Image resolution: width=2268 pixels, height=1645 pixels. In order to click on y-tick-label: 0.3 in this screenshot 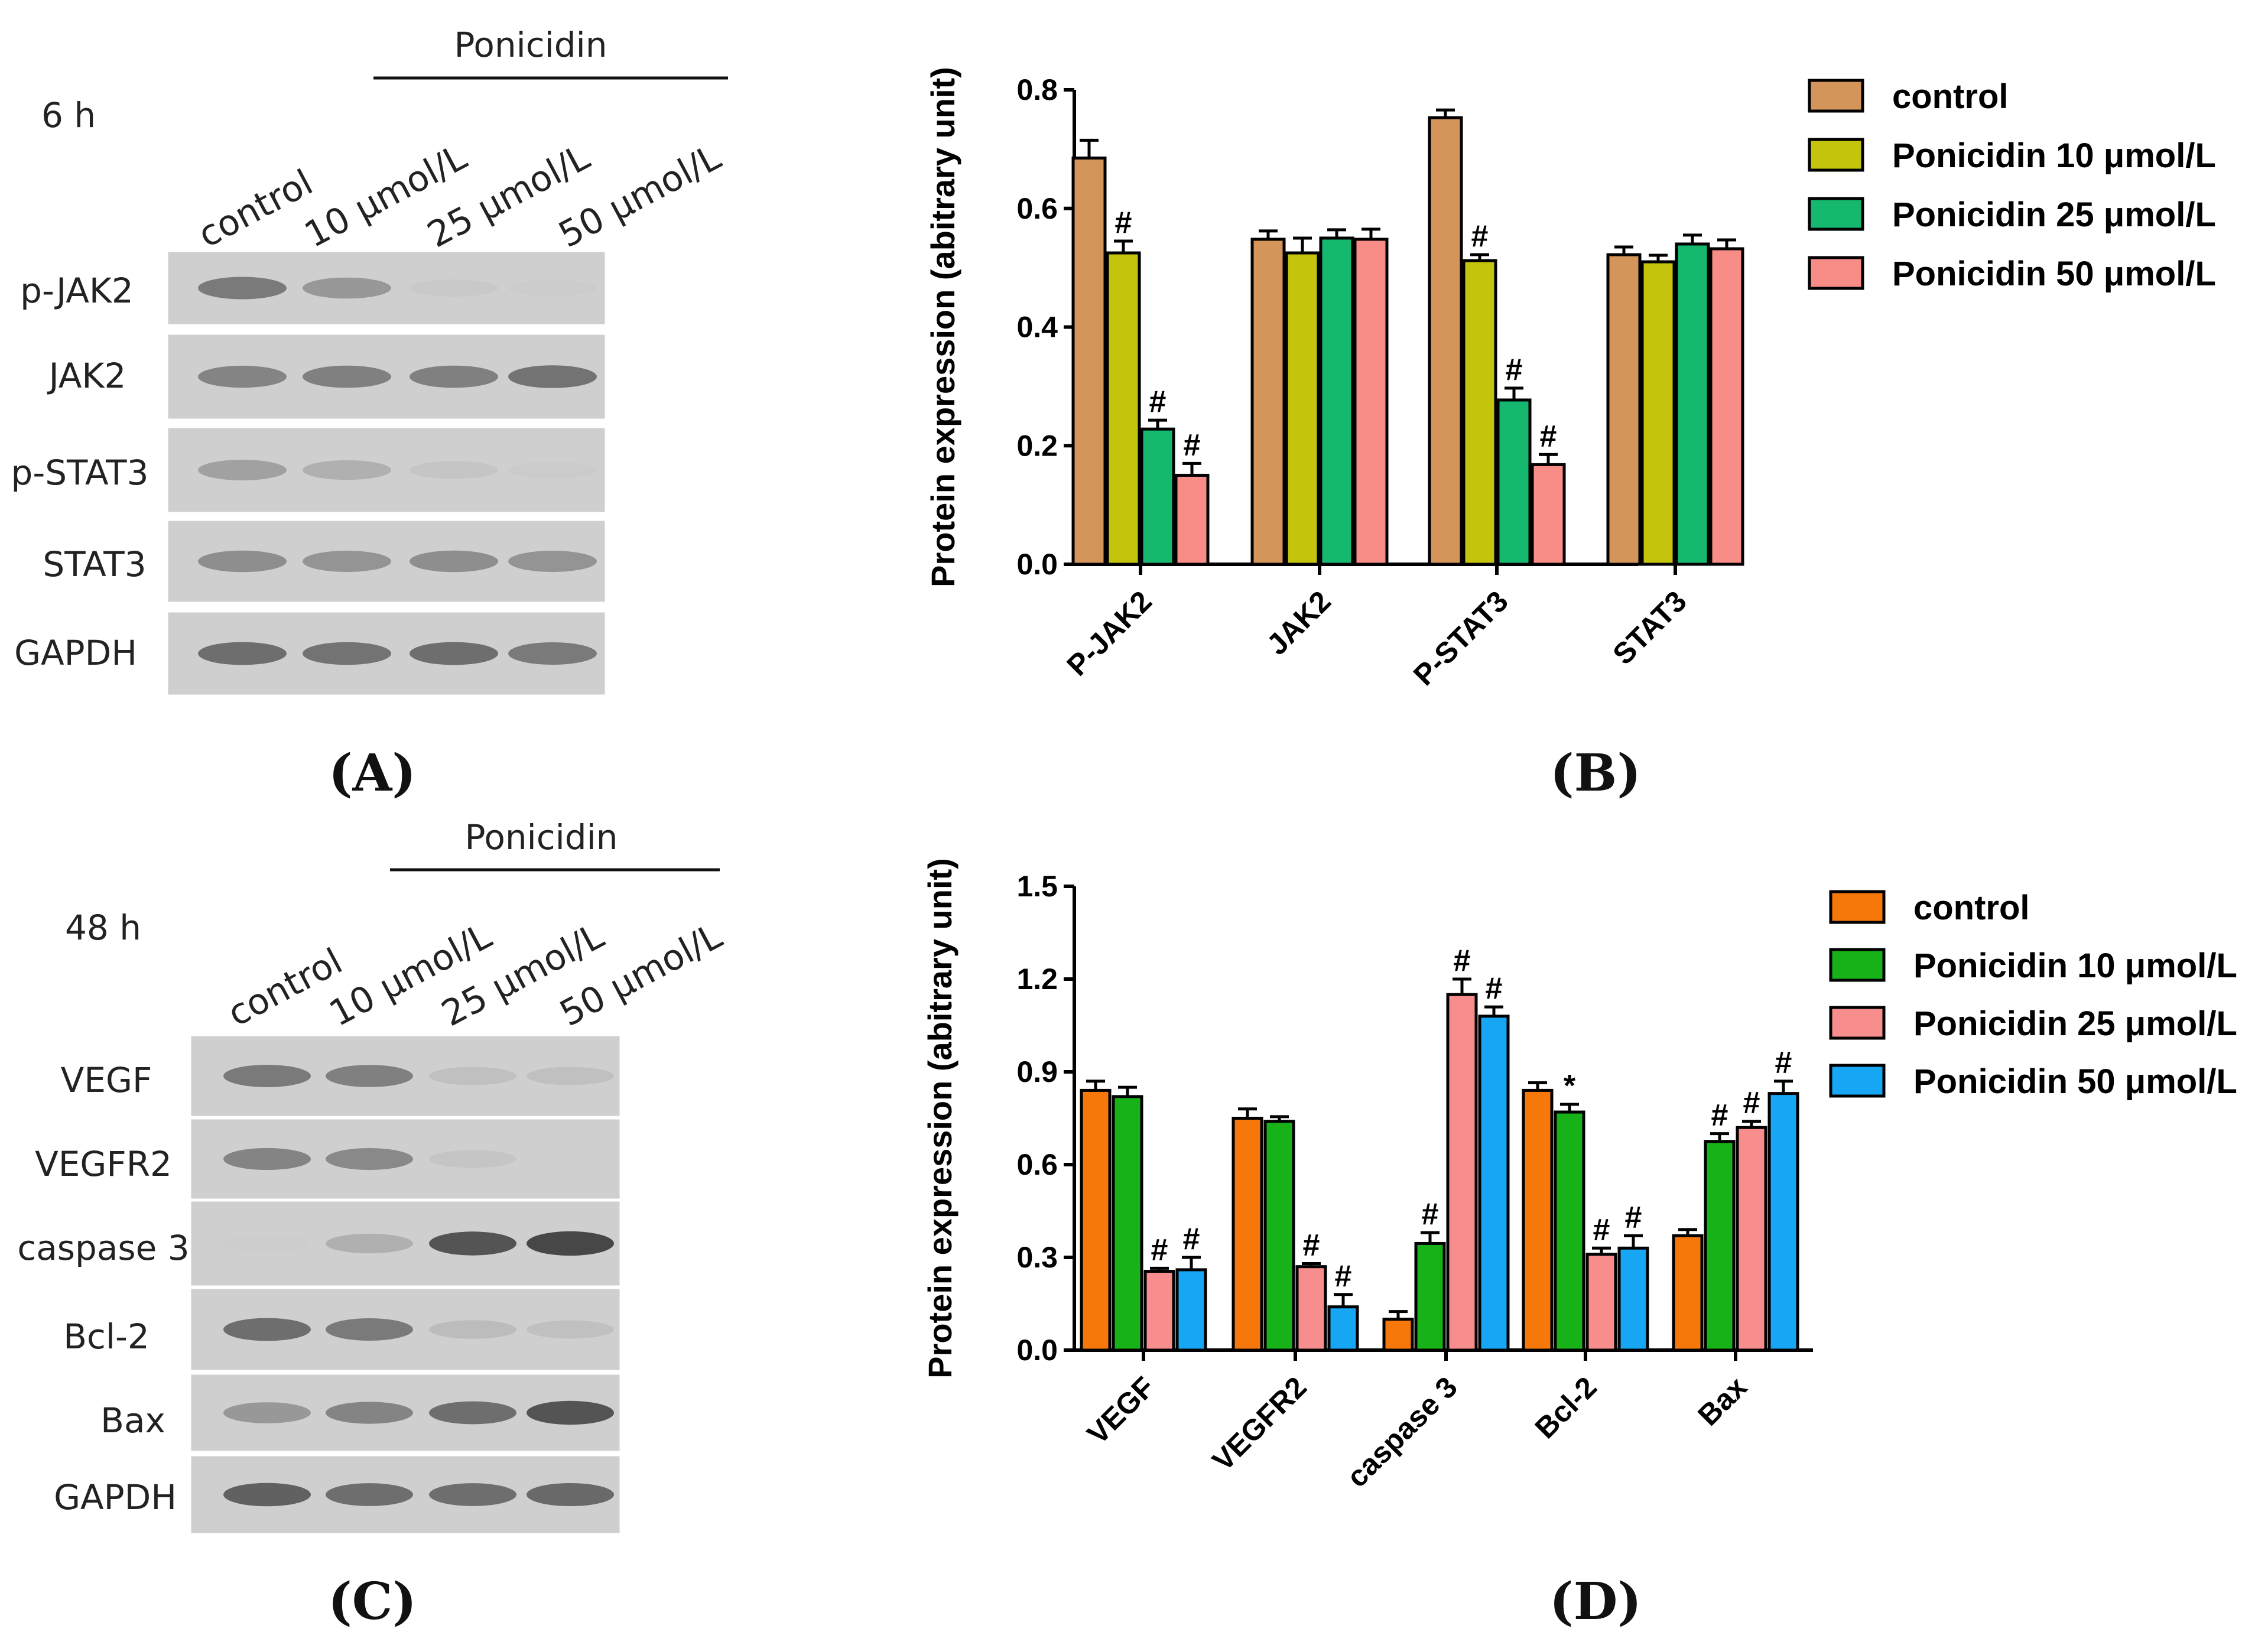, I will do `click(1037, 1257)`.